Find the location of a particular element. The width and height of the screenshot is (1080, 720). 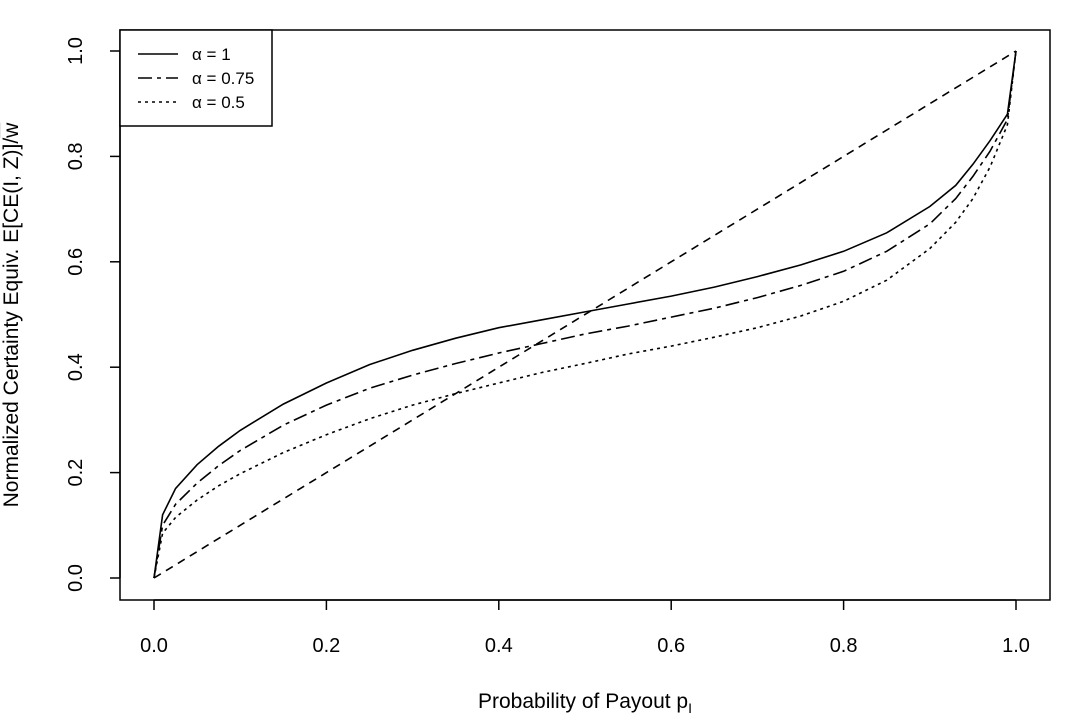

x-axis: 0.0 0.2 0.4 0.6 0.8 1.0 is located at coordinates (585, 628).